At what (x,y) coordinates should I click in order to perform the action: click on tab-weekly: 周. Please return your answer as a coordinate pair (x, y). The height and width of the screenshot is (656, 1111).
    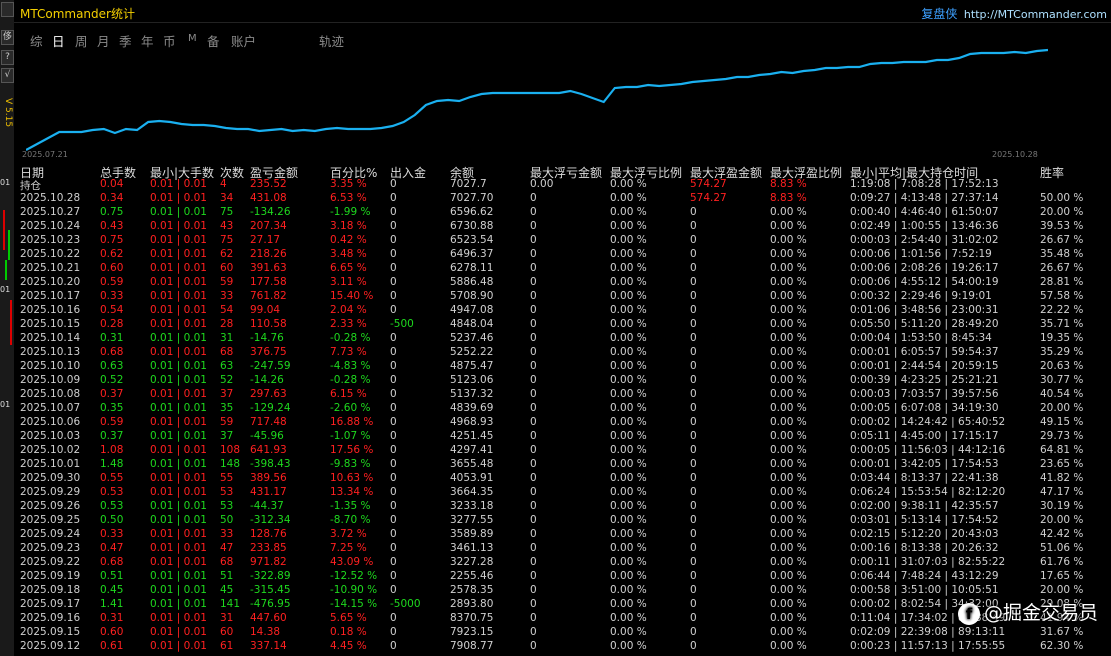
    Looking at the image, I should click on (81, 41).